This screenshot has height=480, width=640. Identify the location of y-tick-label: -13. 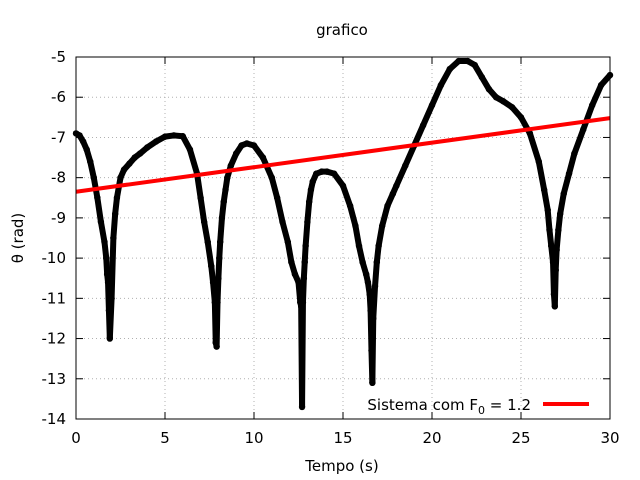
(54, 379).